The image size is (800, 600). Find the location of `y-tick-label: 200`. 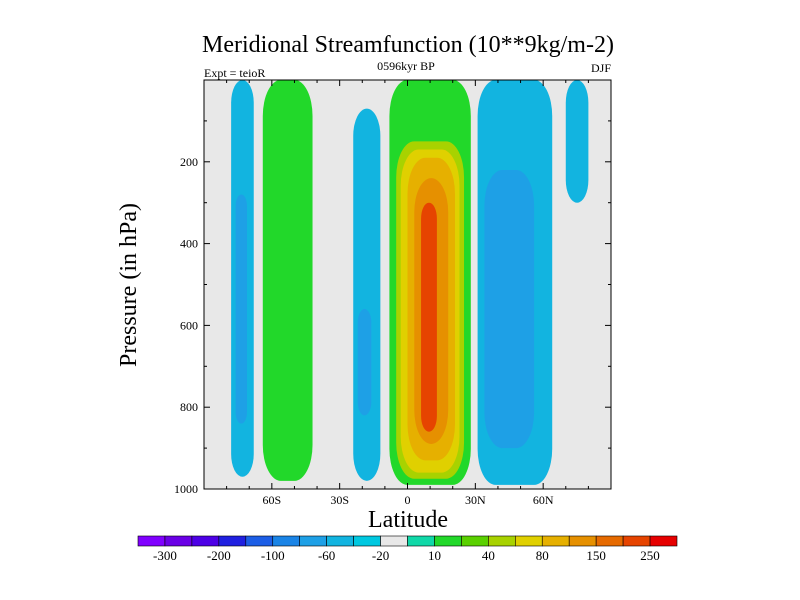

y-tick-label: 200 is located at coordinates (189, 162).